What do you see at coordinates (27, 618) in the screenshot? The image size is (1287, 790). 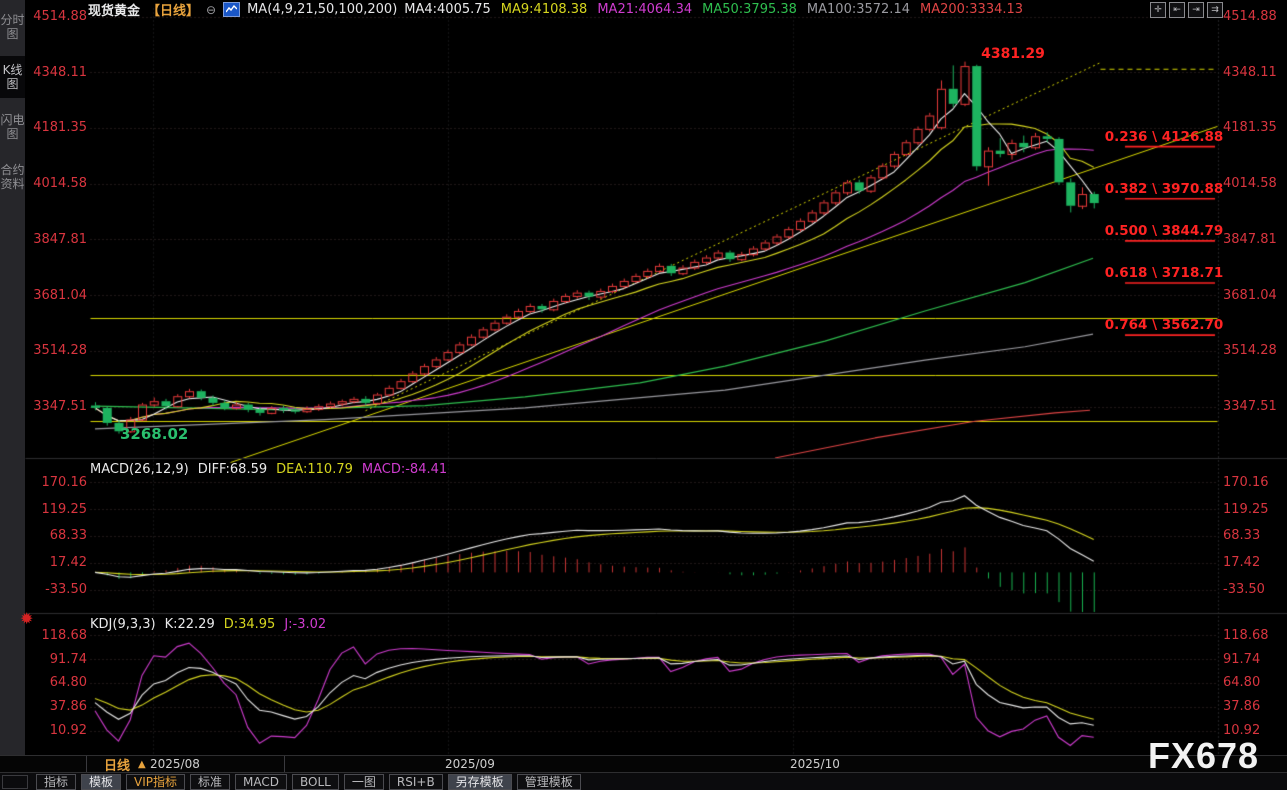 I see `alert-icon: ✹` at bounding box center [27, 618].